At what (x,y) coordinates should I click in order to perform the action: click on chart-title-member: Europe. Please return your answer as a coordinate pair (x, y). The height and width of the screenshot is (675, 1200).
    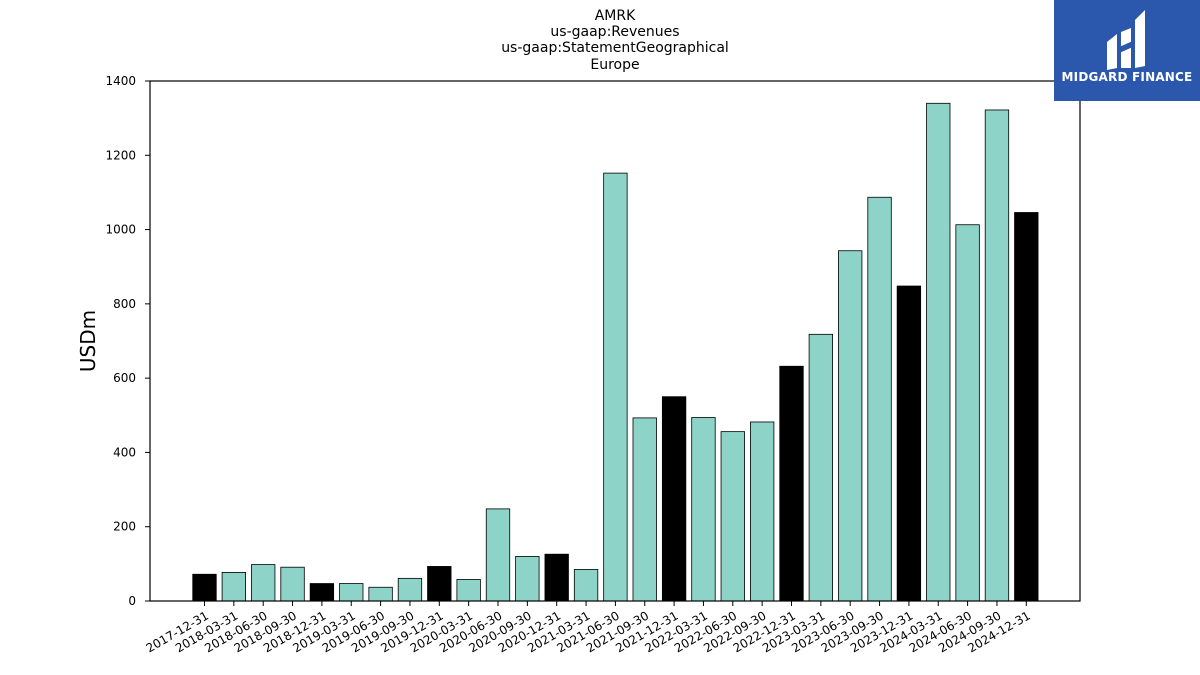
    Looking at the image, I should click on (614, 65).